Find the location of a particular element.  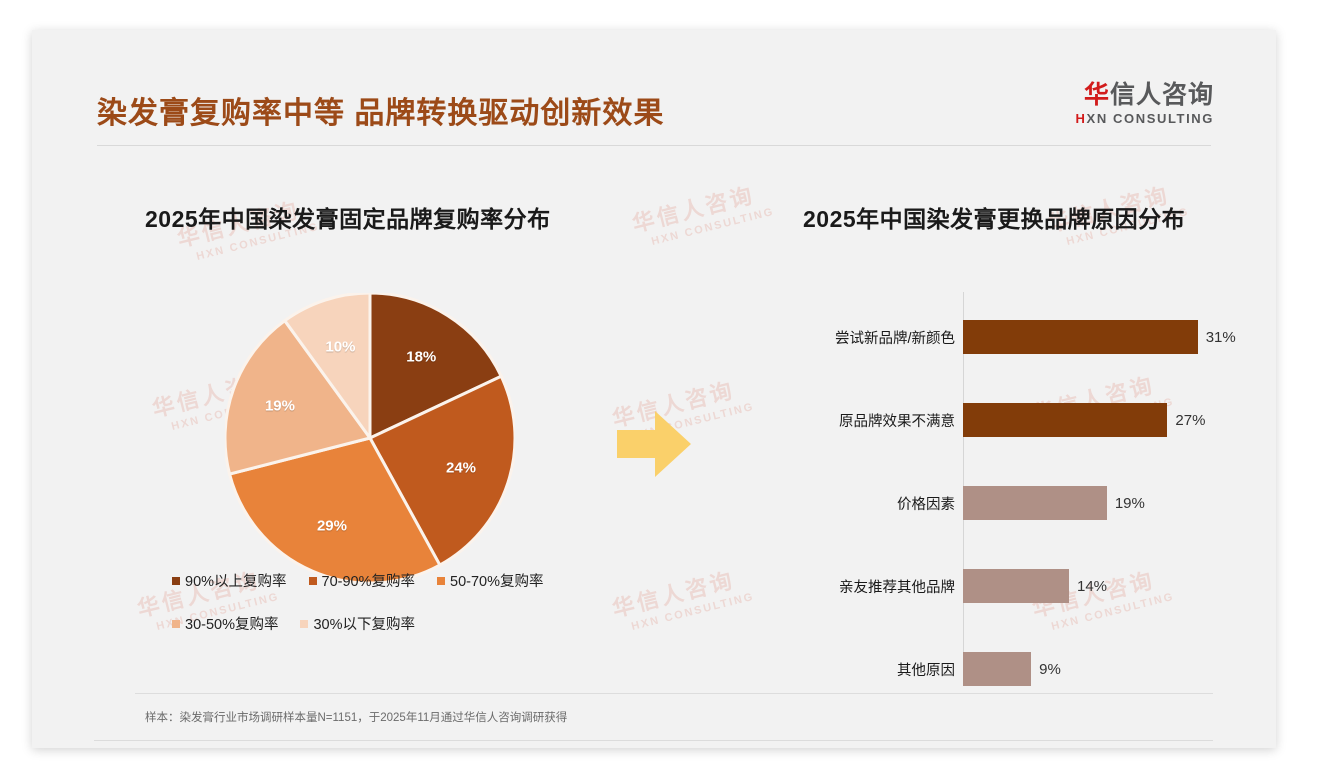

logo-english: HXN CONSULTING is located at coordinates (1145, 118).